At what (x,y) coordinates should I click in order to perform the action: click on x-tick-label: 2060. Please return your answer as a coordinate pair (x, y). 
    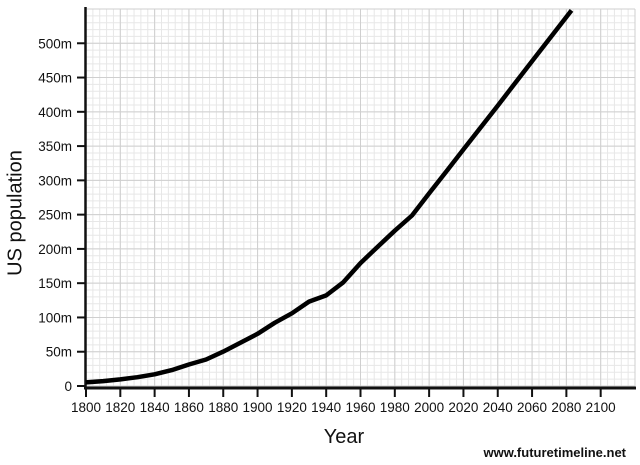
    Looking at the image, I should click on (532, 407).